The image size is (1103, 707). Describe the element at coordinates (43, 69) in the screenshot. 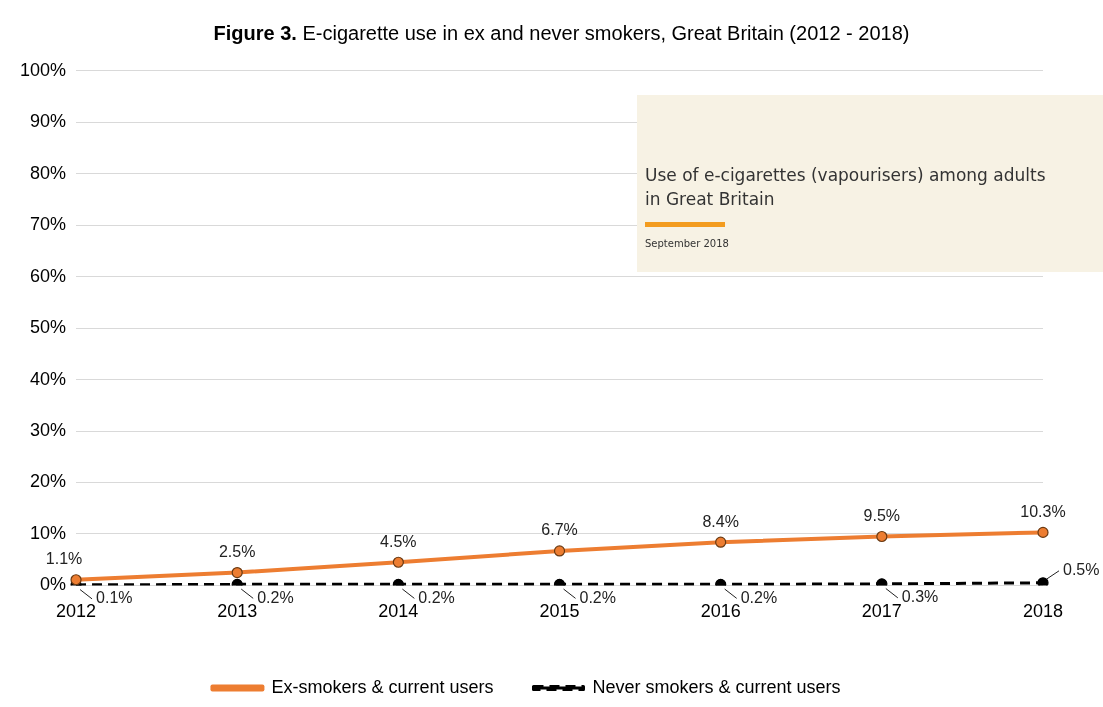

I see `y-tick-label: 100%` at that location.